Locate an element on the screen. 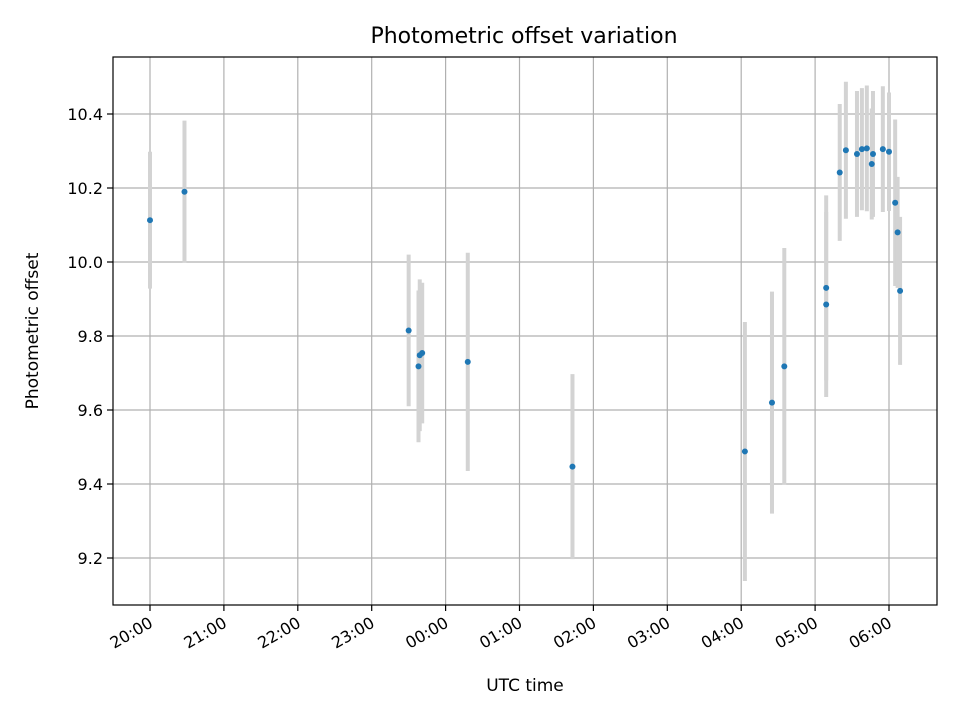 The image size is (960, 720). x-tick-label: 20:00 is located at coordinates (131, 633).